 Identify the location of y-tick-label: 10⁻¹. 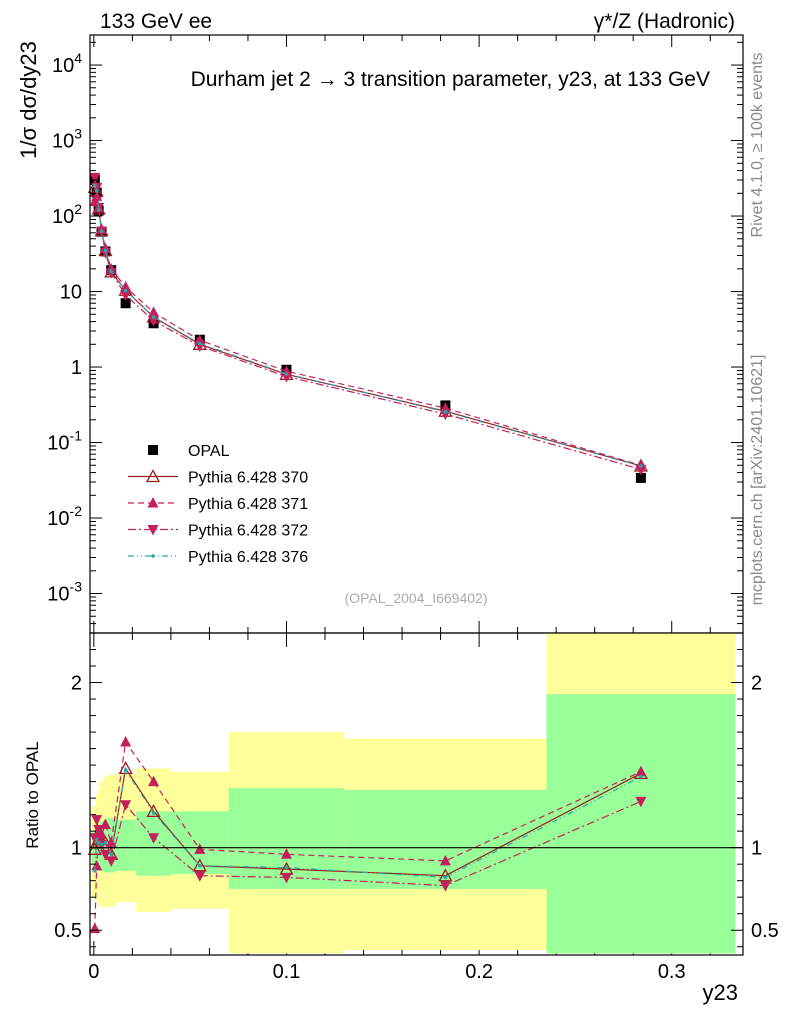
(64, 441).